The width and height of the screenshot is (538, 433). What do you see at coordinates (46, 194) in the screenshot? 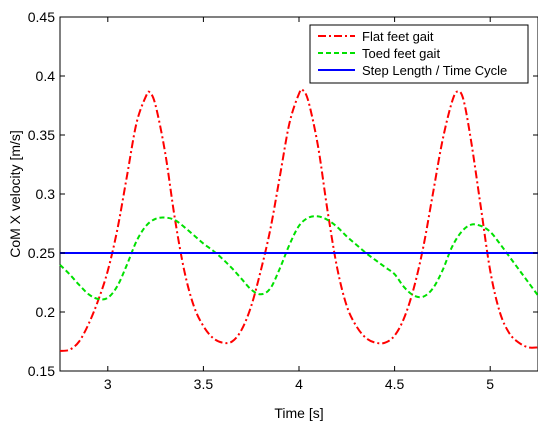
I see `y-tick-label: 0.3` at bounding box center [46, 194].